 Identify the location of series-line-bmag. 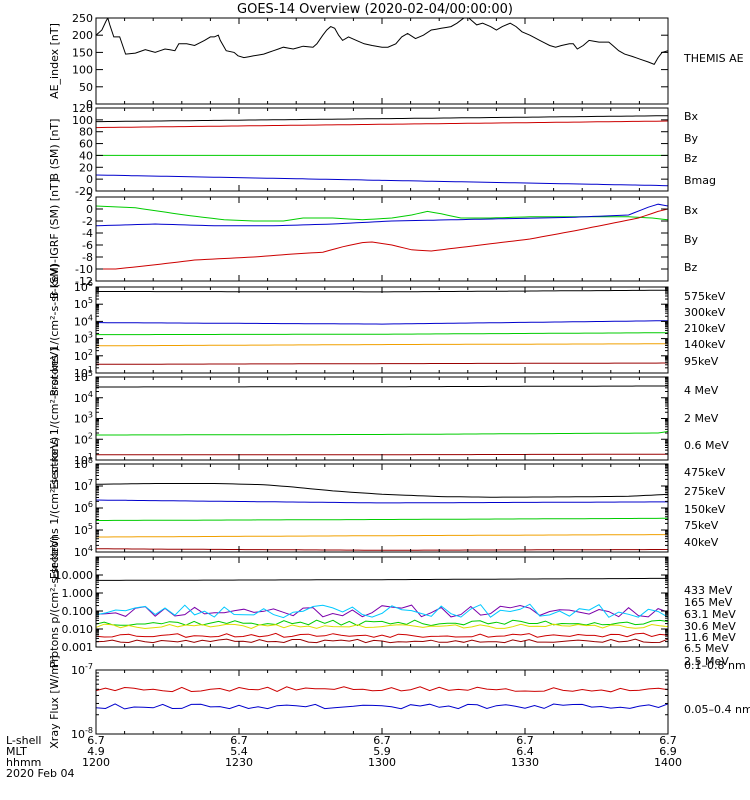
(382, 119).